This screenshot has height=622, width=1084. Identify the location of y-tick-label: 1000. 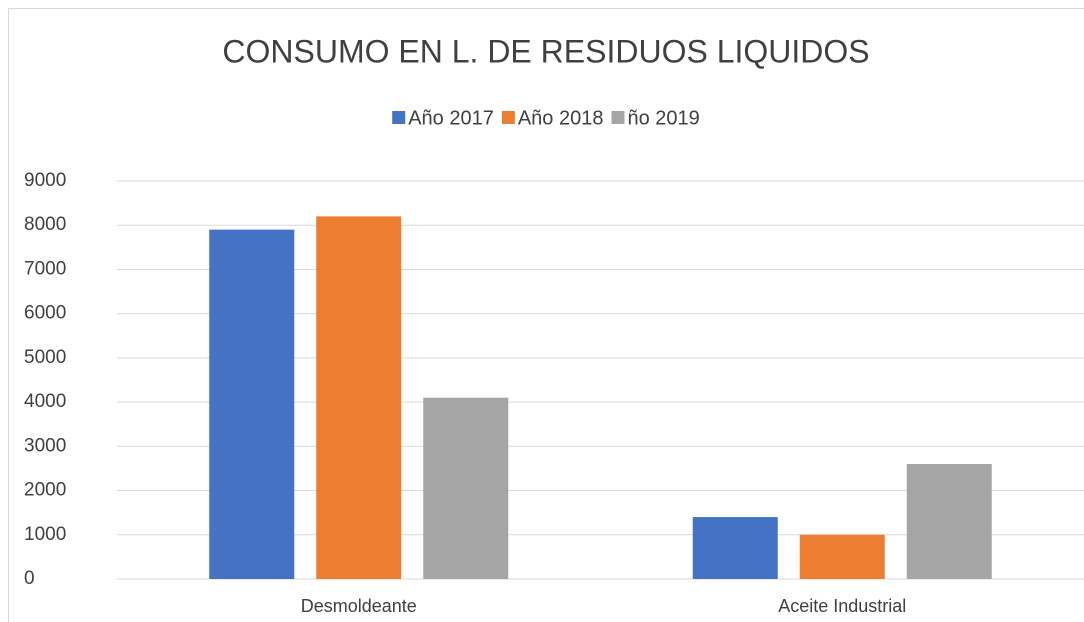
(45, 534).